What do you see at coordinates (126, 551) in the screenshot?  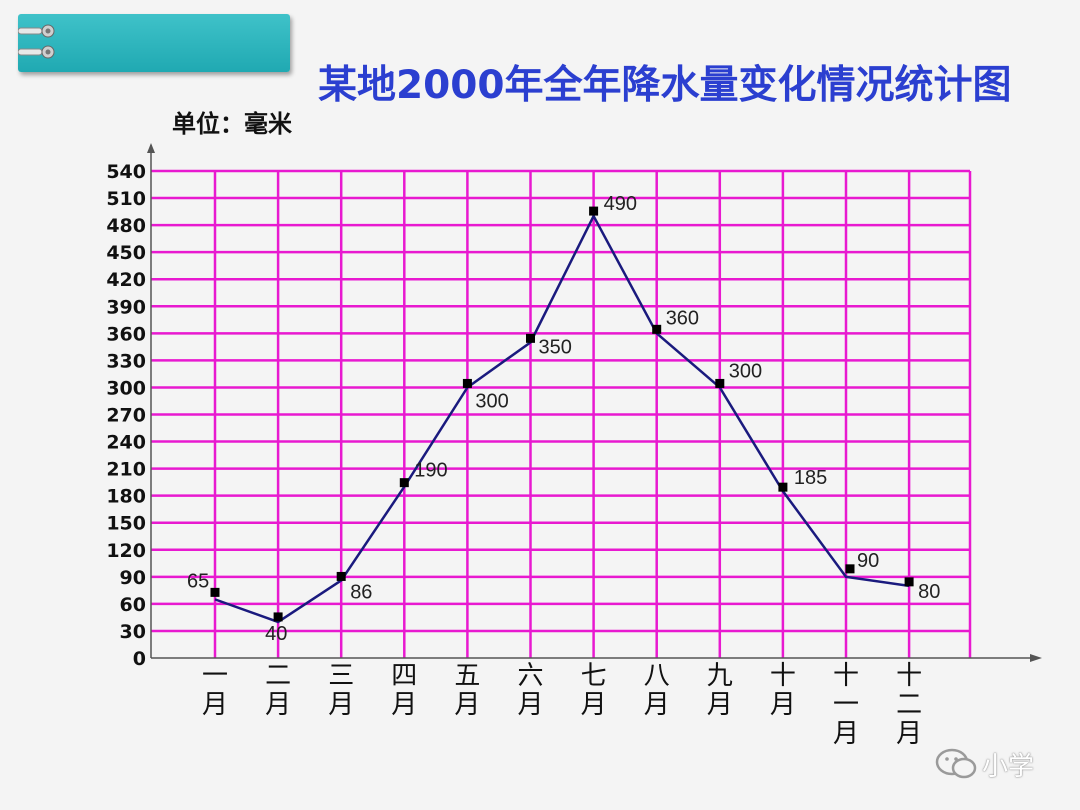 I see `y-tick-label: 120` at bounding box center [126, 551].